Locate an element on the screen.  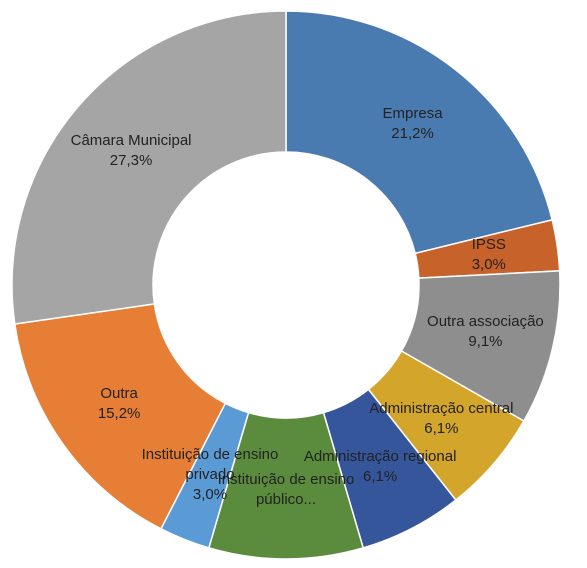
slice-label: IPSS 3,0% is located at coordinates (489, 255).